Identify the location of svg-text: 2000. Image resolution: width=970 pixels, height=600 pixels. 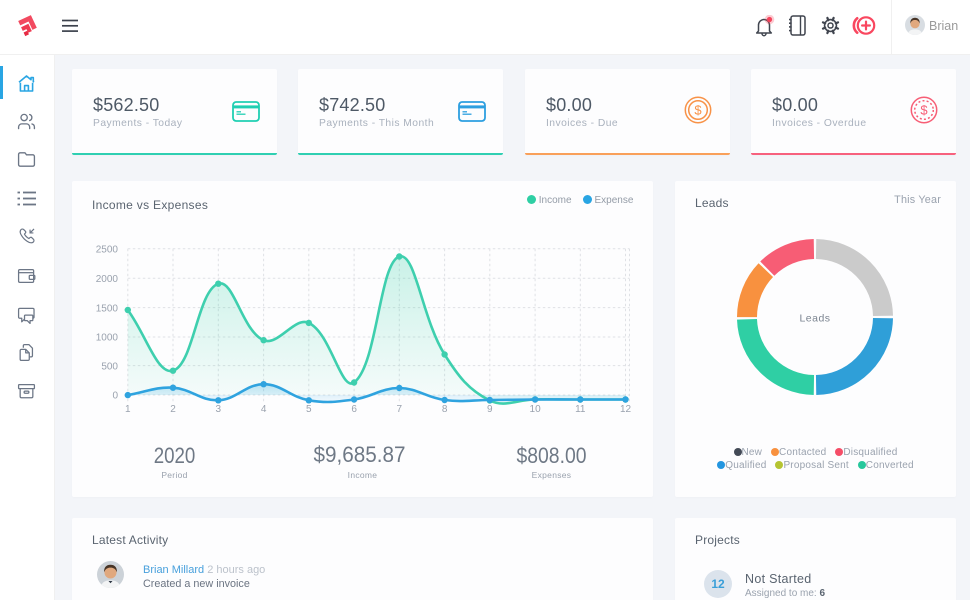
(107, 279).